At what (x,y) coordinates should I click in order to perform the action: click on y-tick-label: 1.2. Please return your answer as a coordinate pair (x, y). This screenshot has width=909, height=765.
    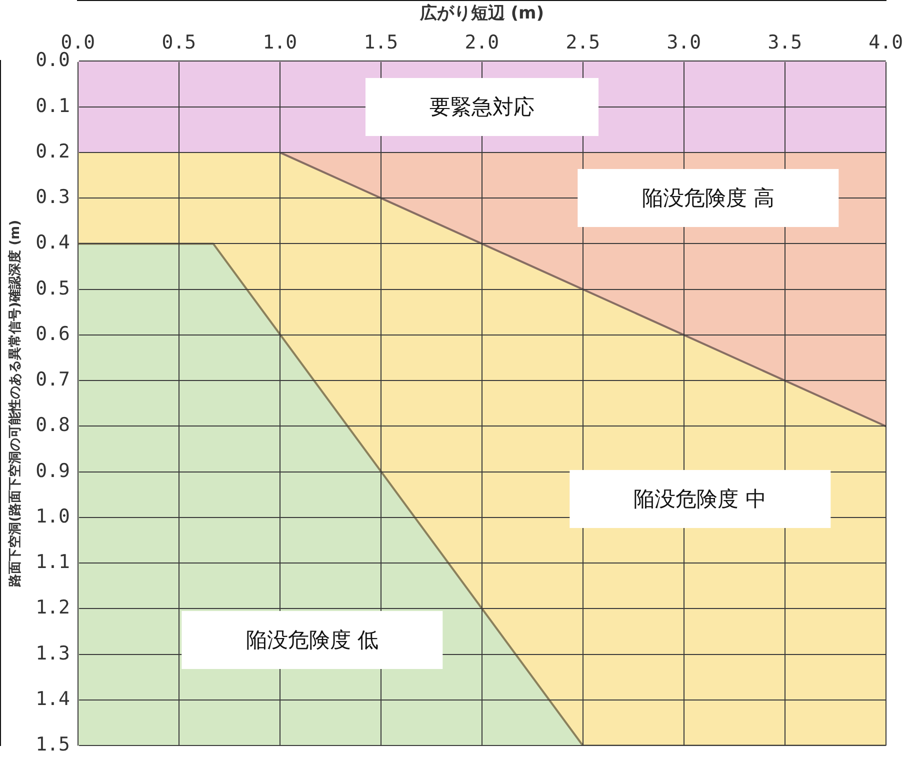
    Looking at the image, I should click on (53, 607).